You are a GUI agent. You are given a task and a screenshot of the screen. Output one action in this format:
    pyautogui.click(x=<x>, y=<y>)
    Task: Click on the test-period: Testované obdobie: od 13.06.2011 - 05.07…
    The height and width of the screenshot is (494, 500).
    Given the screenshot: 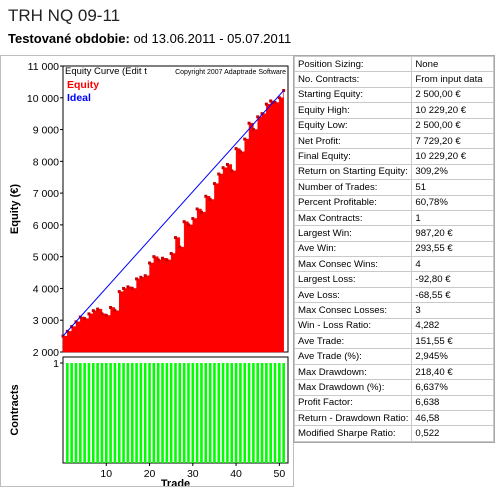 What is the action you would take?
    pyautogui.click(x=149, y=38)
    